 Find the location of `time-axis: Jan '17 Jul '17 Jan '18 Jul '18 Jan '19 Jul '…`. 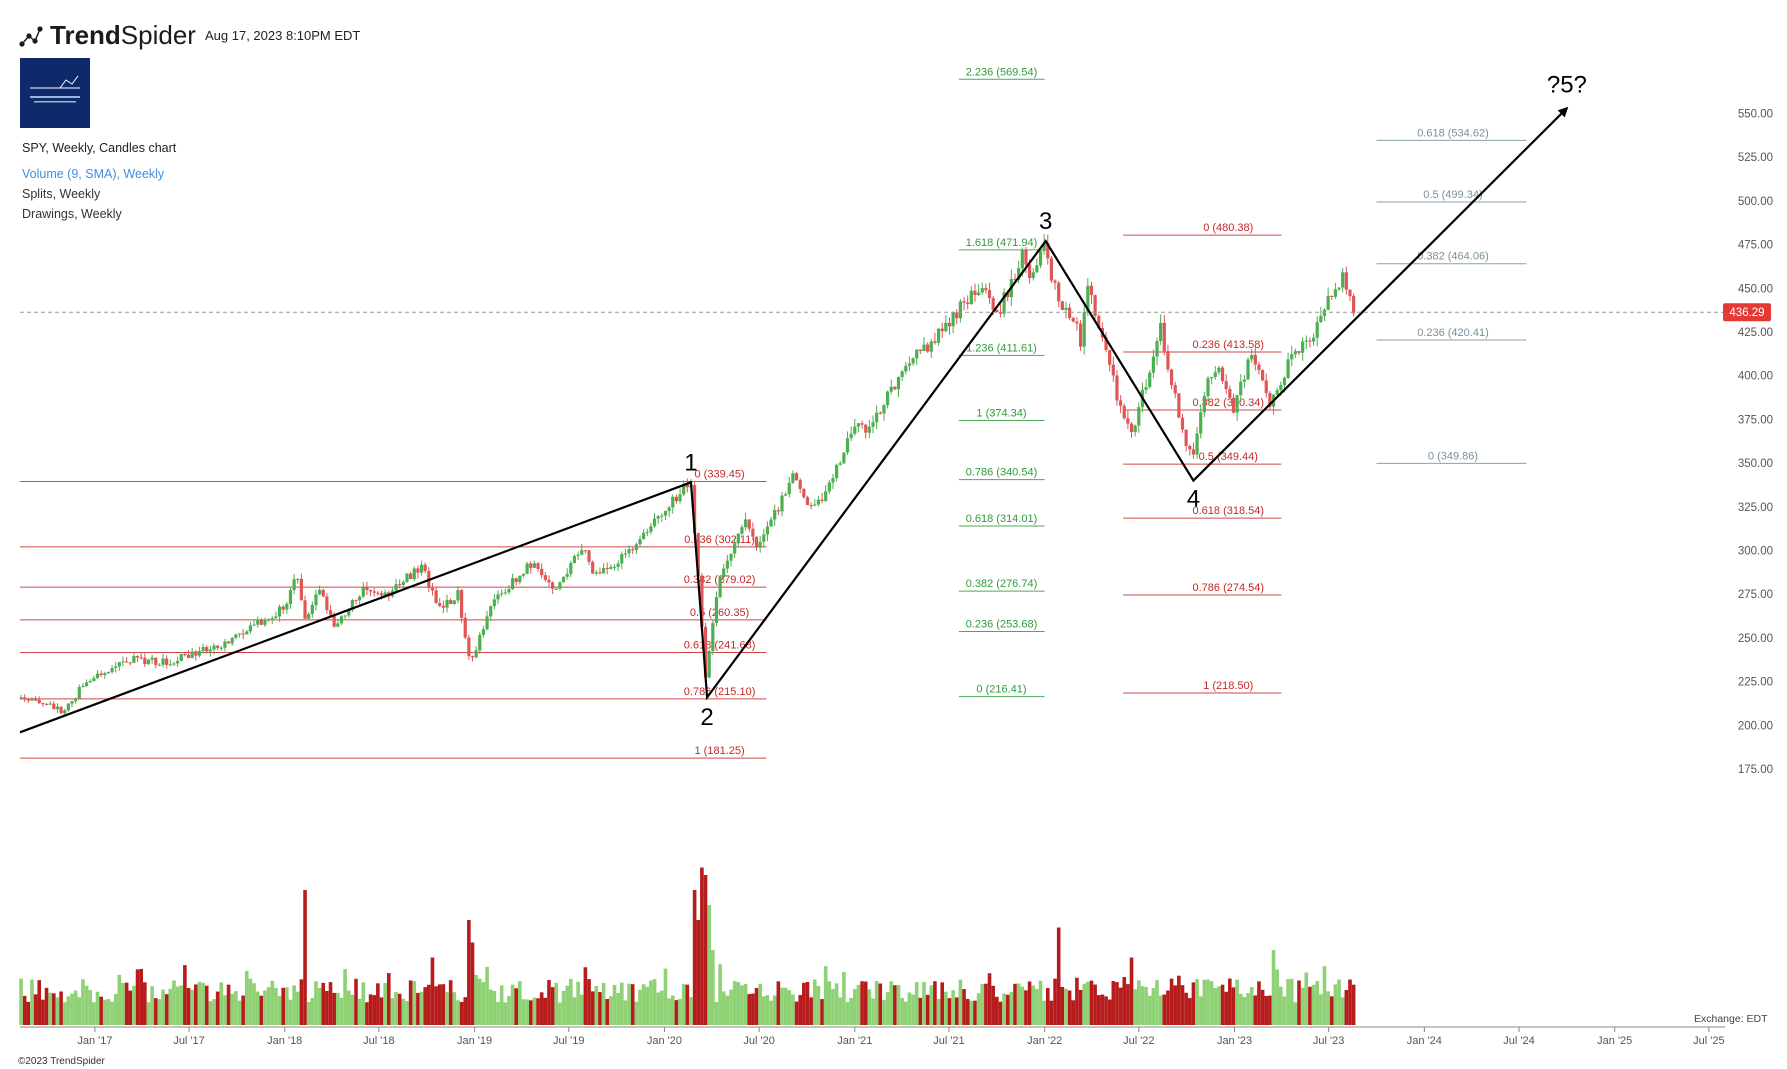

time-axis: Jan '17 Jul '17 Jan '18 Jul '18 Jan '19 Jul '… is located at coordinates (872, 1036).